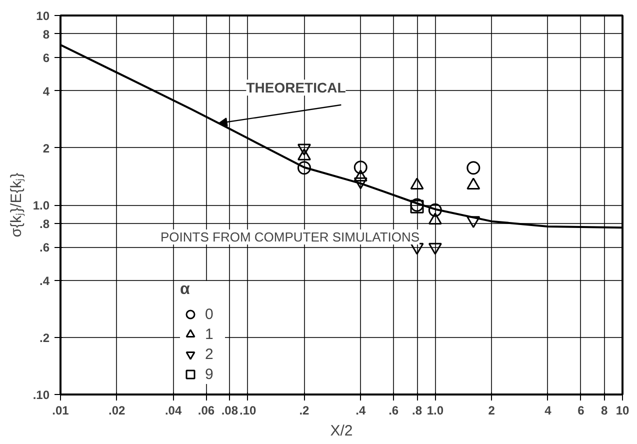 This screenshot has width=637, height=444. I want to click on annotation: THEORETICAL, so click(296, 88).